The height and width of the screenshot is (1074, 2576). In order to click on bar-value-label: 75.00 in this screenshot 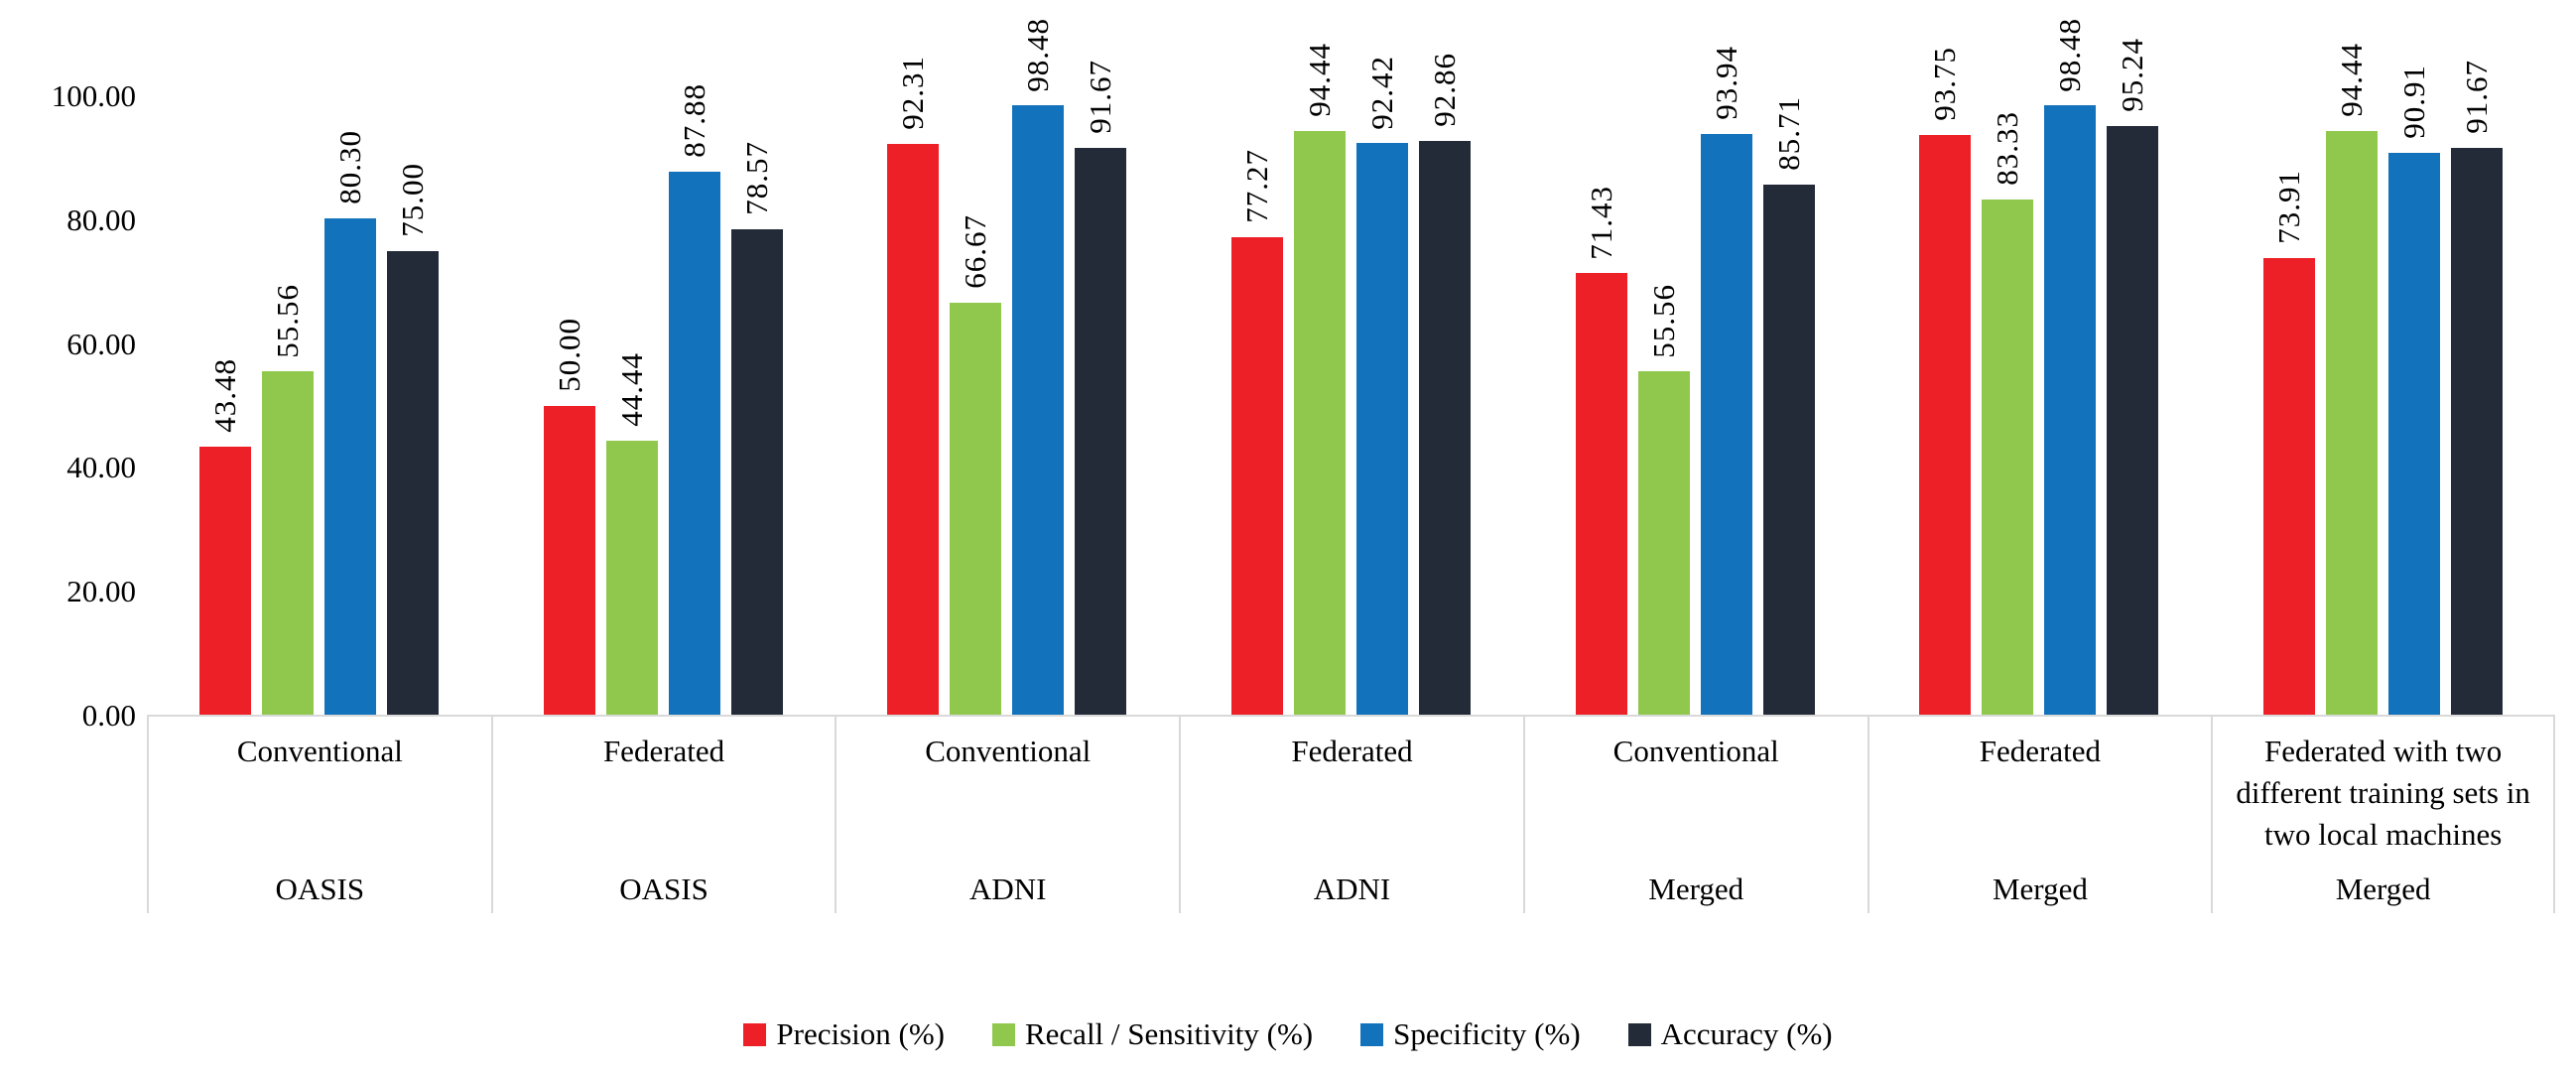, I will do `click(413, 200)`.